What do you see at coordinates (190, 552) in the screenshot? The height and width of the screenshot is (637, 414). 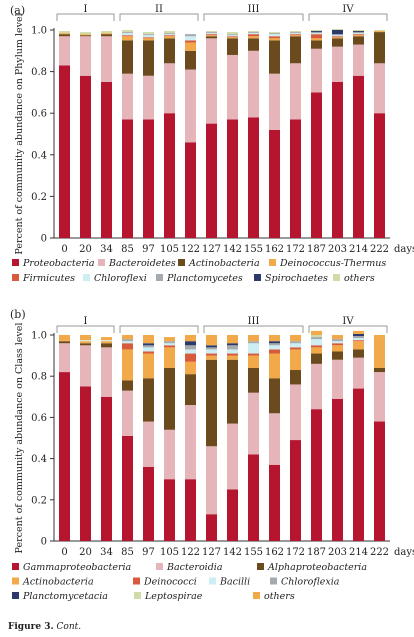 I see `x-tick-label: 122` at bounding box center [190, 552].